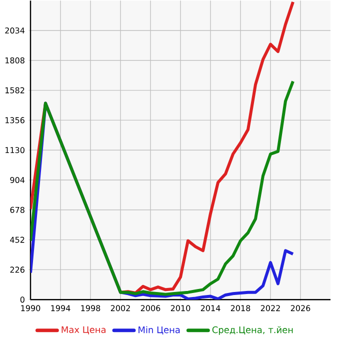 The width and height of the screenshot is (345, 339). I want to click on x-tick-label: 2006, so click(150, 308).